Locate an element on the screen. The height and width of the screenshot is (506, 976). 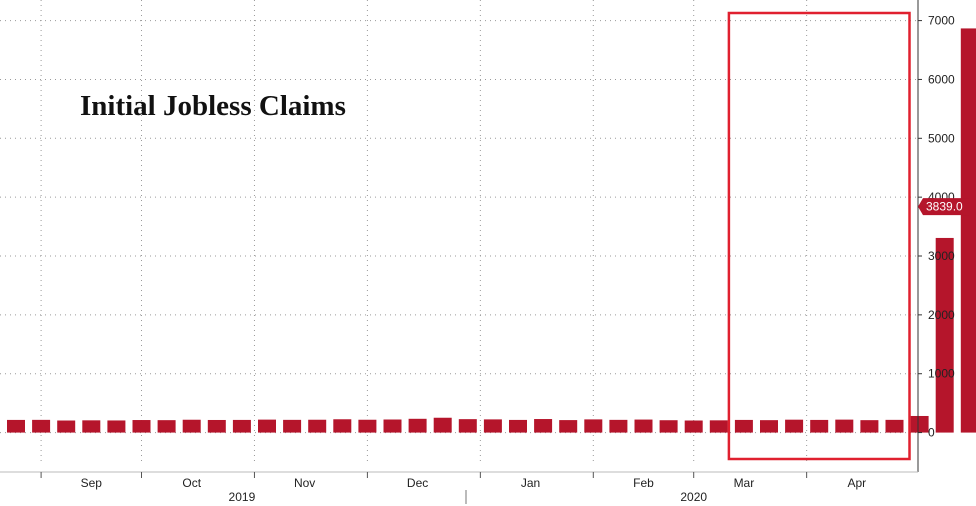
ytick-label: 1000 is located at coordinates (941, 374).